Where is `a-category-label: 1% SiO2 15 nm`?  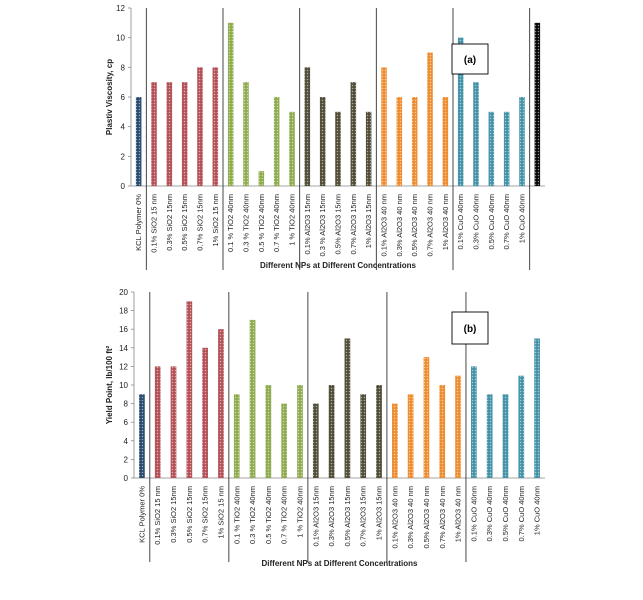 a-category-label: 1% SiO2 15 nm is located at coordinates (215, 220).